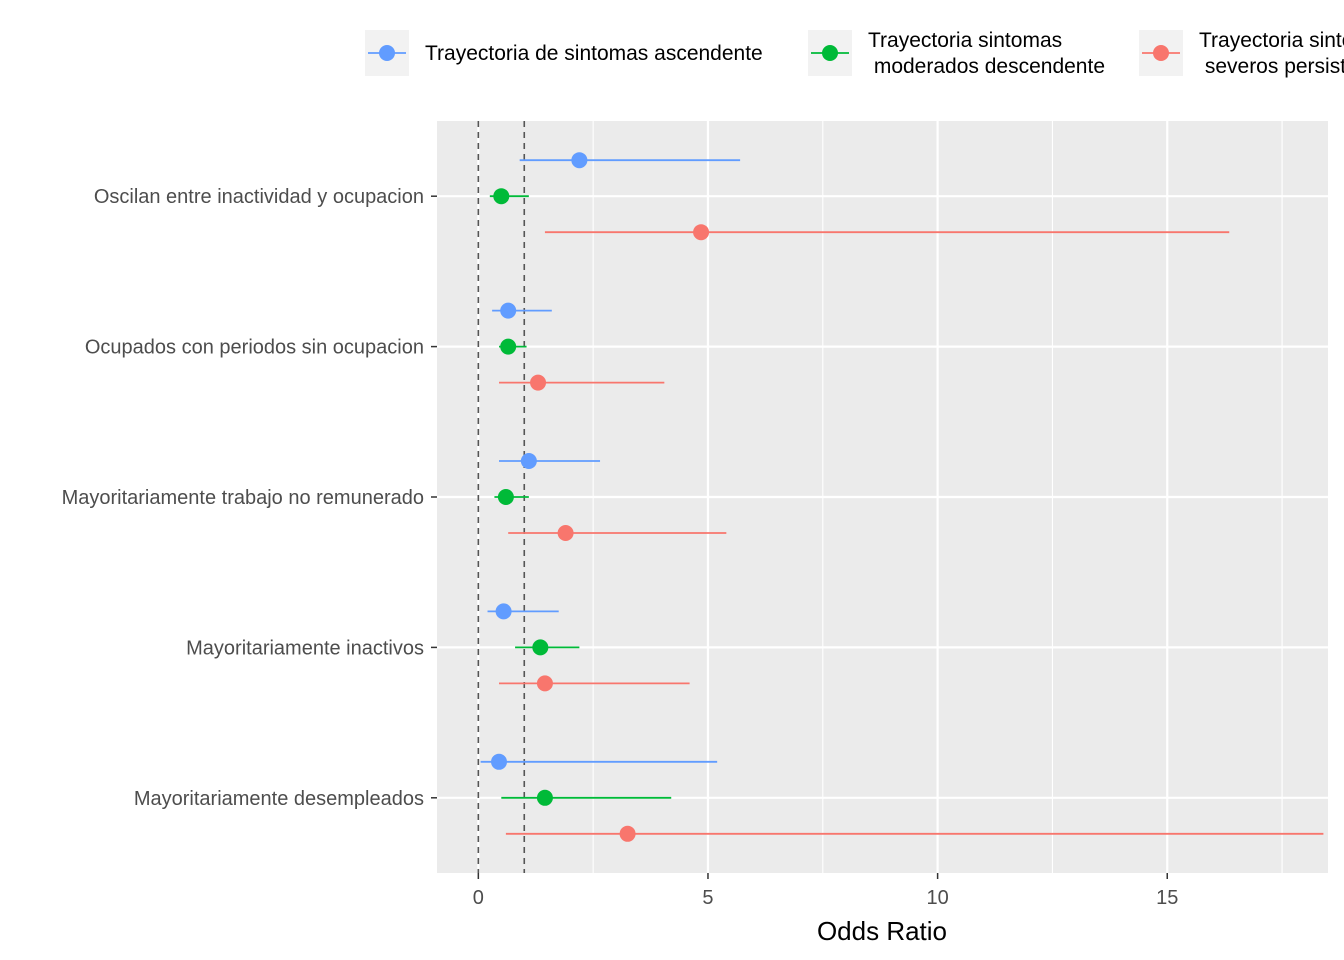 The image size is (1344, 960). Describe the element at coordinates (937, 898) in the screenshot. I see `x-tick-label: 10` at that location.